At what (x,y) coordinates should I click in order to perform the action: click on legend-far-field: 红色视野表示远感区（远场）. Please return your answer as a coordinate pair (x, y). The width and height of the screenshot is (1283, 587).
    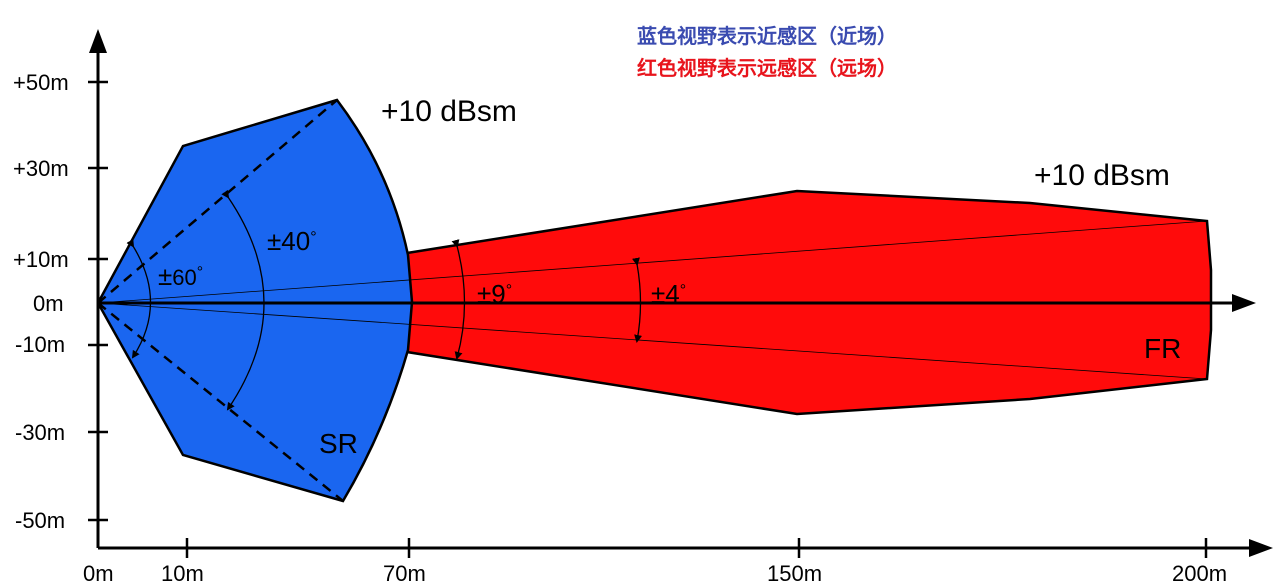
    Looking at the image, I should click on (767, 68).